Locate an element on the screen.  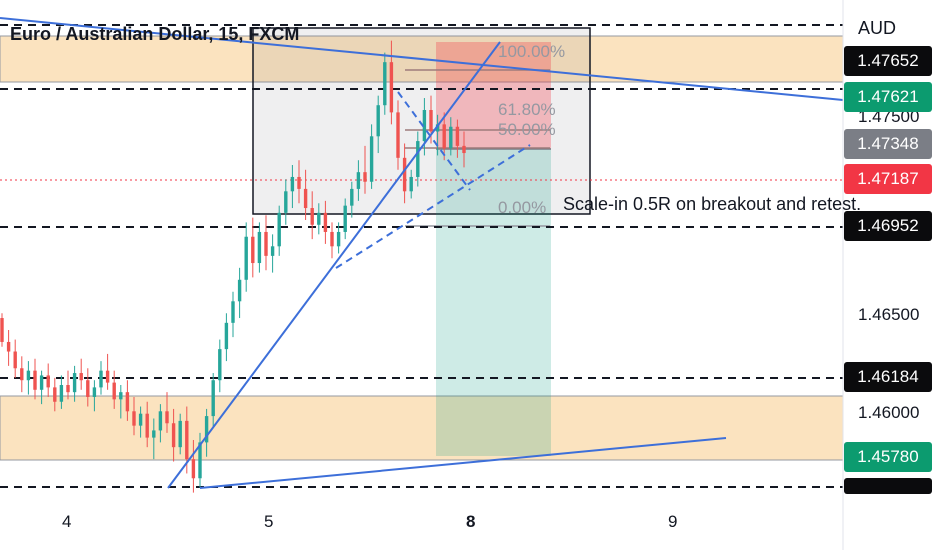
chart-title: Euro / Australian Dollar, 15, FXCM is located at coordinates (155, 34).